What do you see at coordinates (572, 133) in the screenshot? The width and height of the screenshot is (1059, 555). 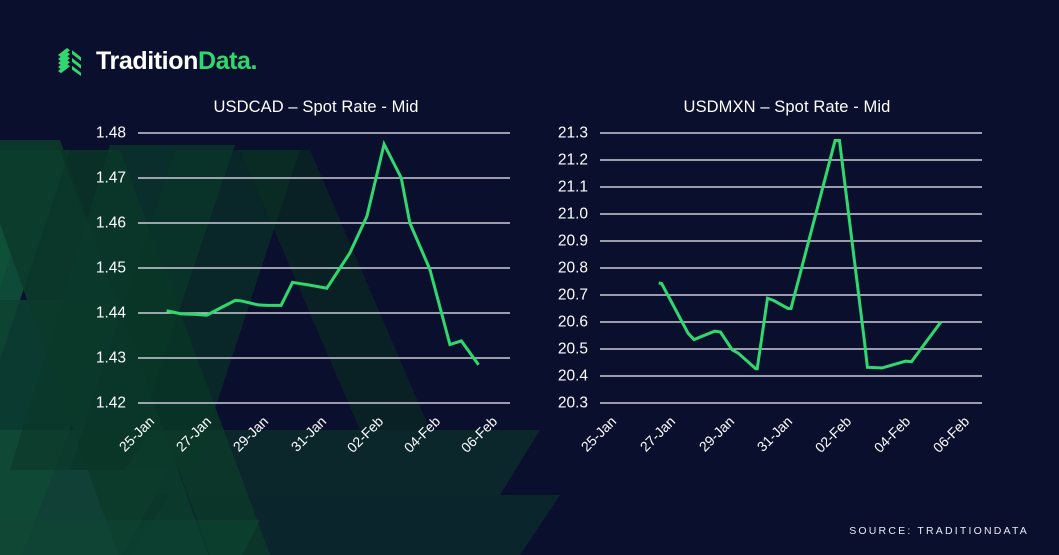 I see `y-axis-tick-label: 21.3` at bounding box center [572, 133].